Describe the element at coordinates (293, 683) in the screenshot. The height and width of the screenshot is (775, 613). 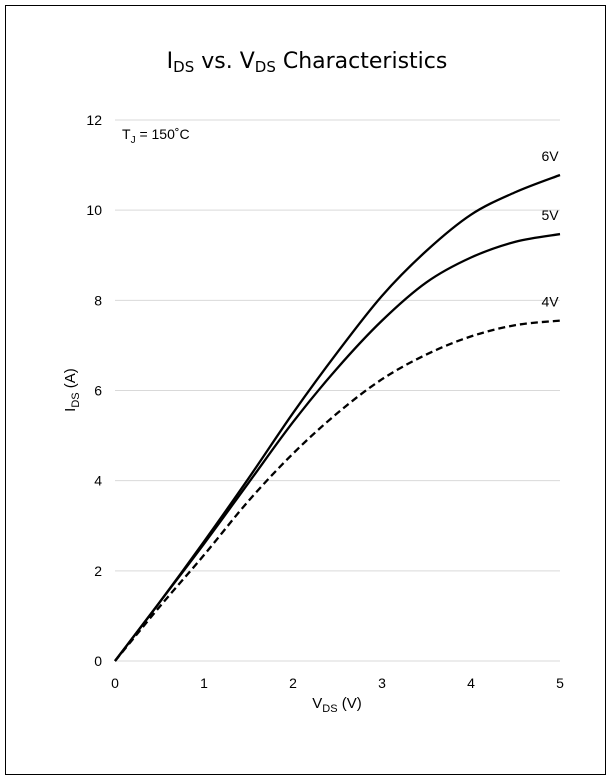
I see `x-tick-label-2: 2` at that location.